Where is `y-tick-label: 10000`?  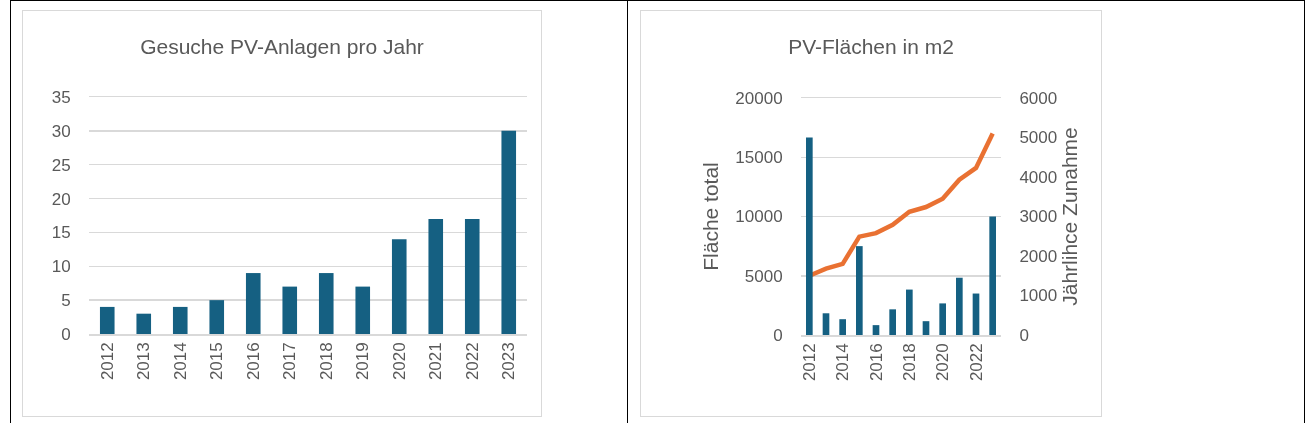 y-tick-label: 10000 is located at coordinates (759, 217).